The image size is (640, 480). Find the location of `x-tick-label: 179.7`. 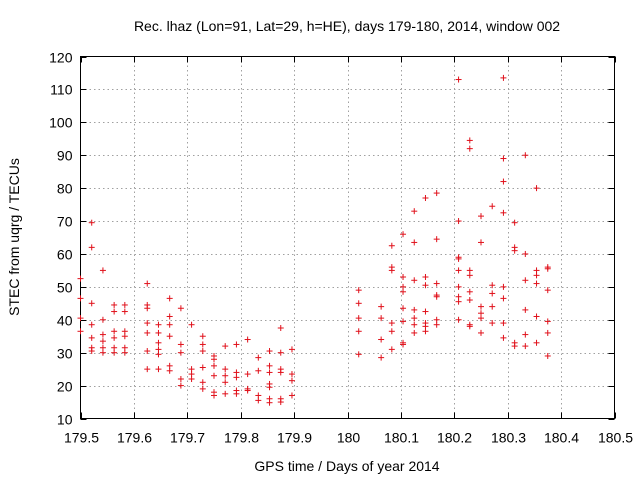

x-tick-label: 179.7 is located at coordinates (187, 438).